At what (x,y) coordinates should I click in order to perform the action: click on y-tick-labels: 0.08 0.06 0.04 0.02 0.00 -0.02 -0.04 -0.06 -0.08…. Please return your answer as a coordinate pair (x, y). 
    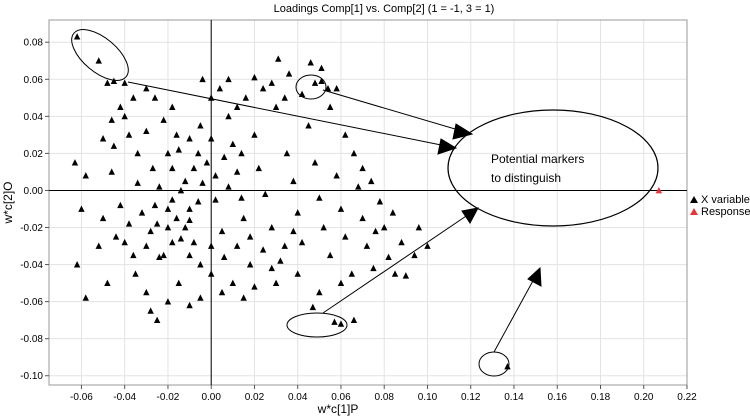
    Looking at the image, I should click on (34, 210).